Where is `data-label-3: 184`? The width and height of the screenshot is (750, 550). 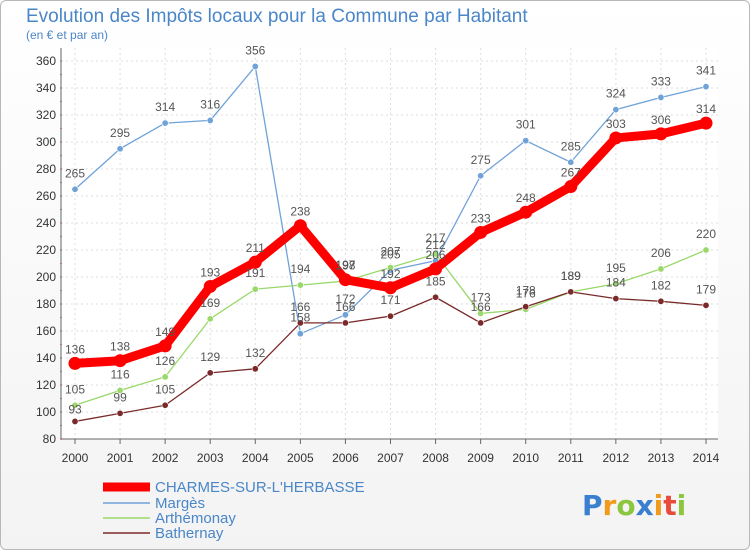
data-label-3: 184 is located at coordinates (616, 283).